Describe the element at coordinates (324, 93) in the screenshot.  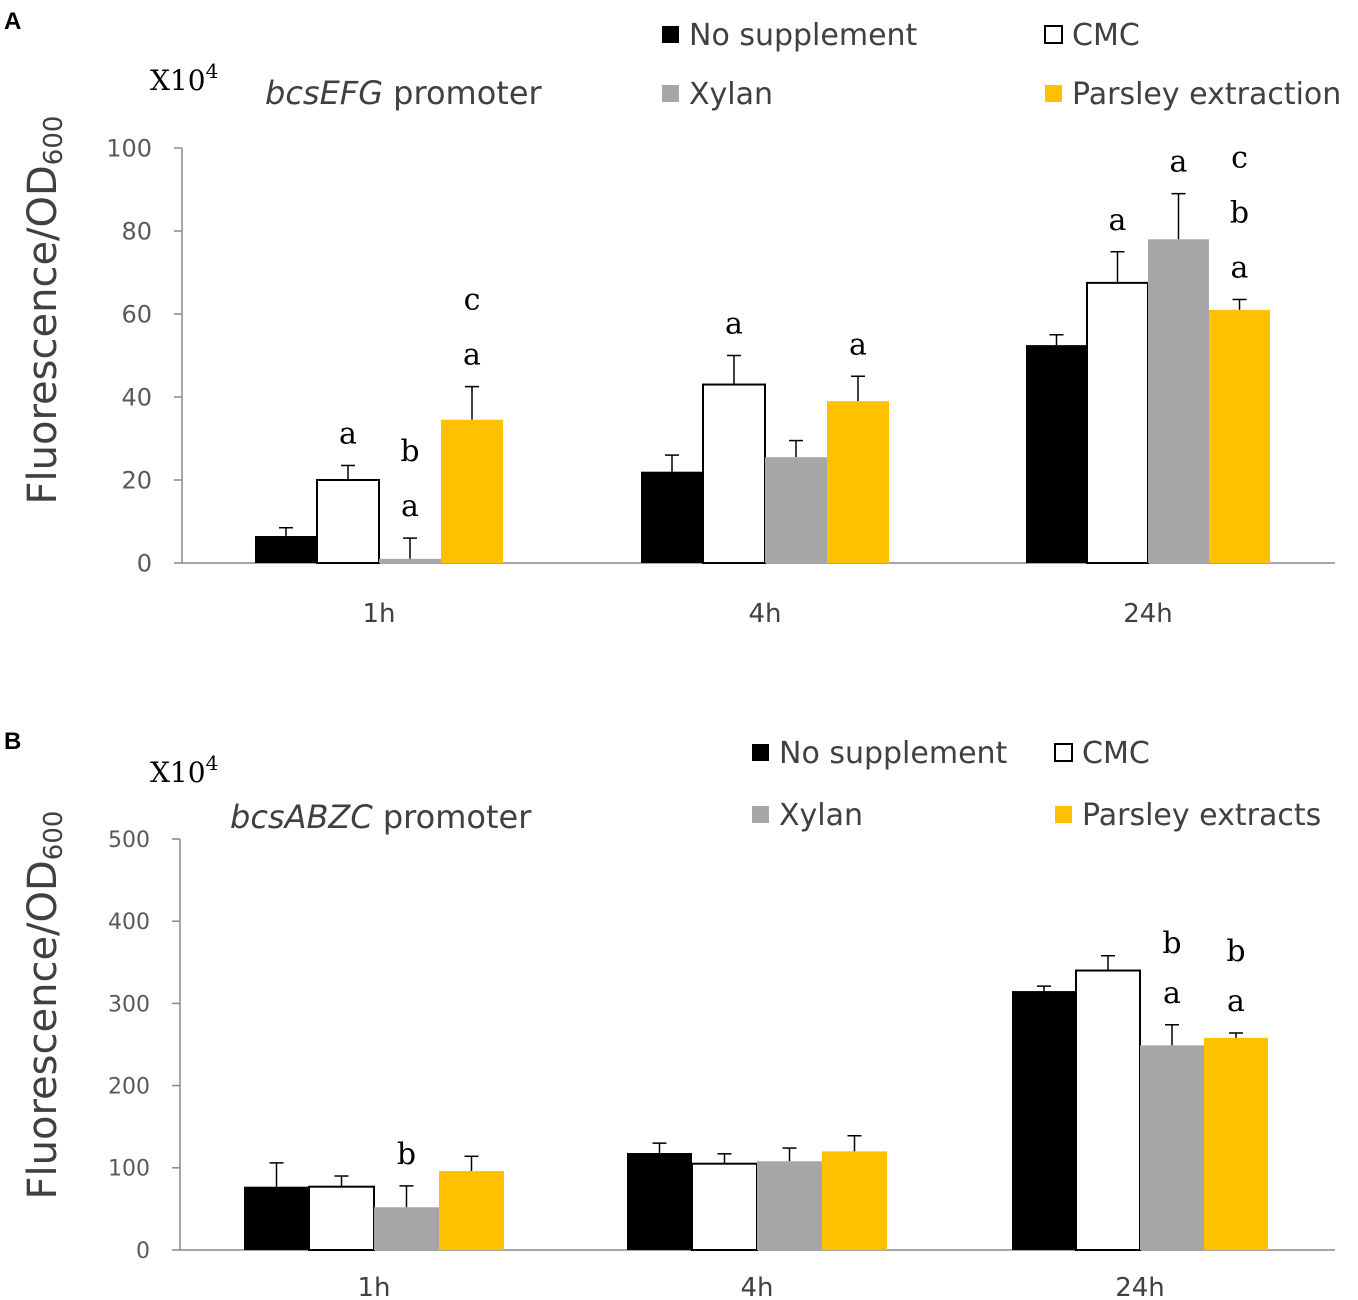
I see `chart-title-gene: bcsEFG` at that location.